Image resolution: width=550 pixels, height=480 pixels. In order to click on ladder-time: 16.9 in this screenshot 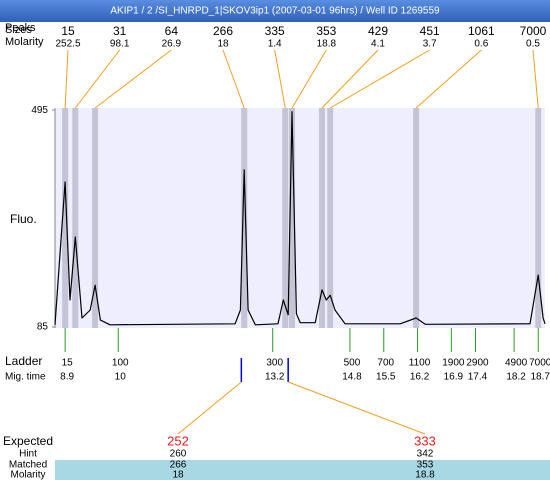, I will do `click(454, 377)`.